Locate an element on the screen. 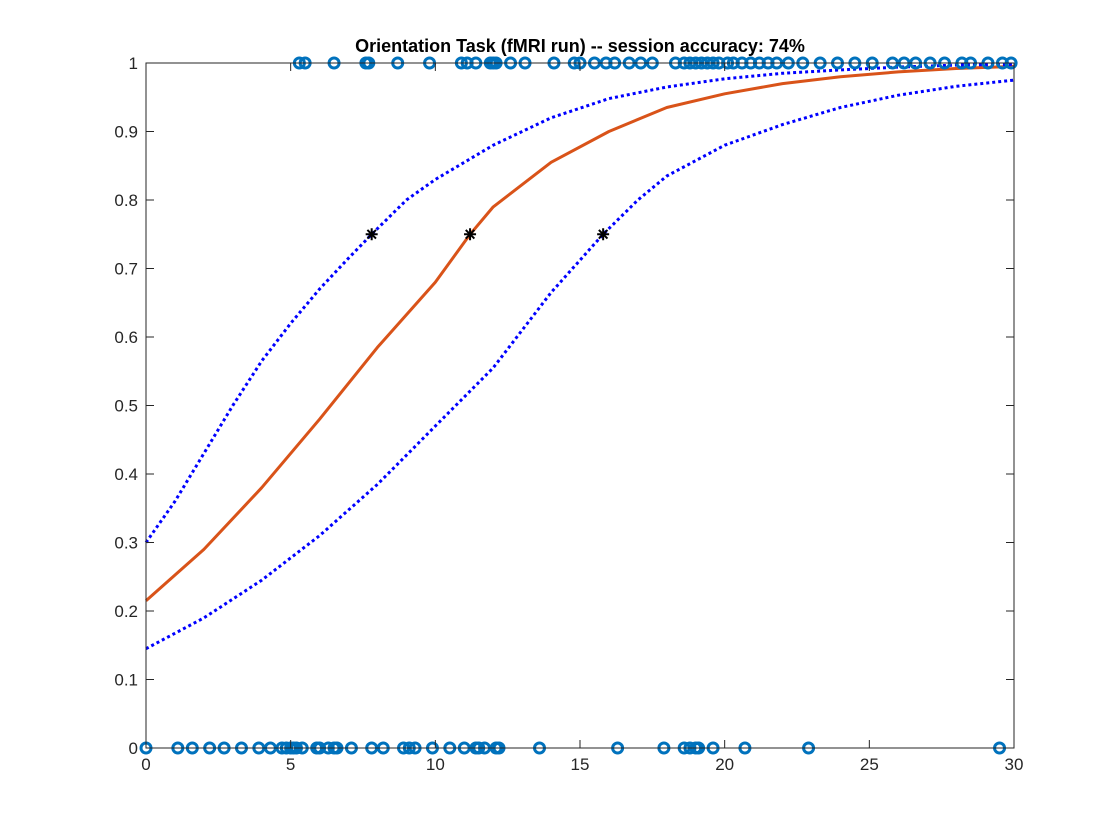 The image size is (1120, 840). y-tick-label: 1 is located at coordinates (133, 63).